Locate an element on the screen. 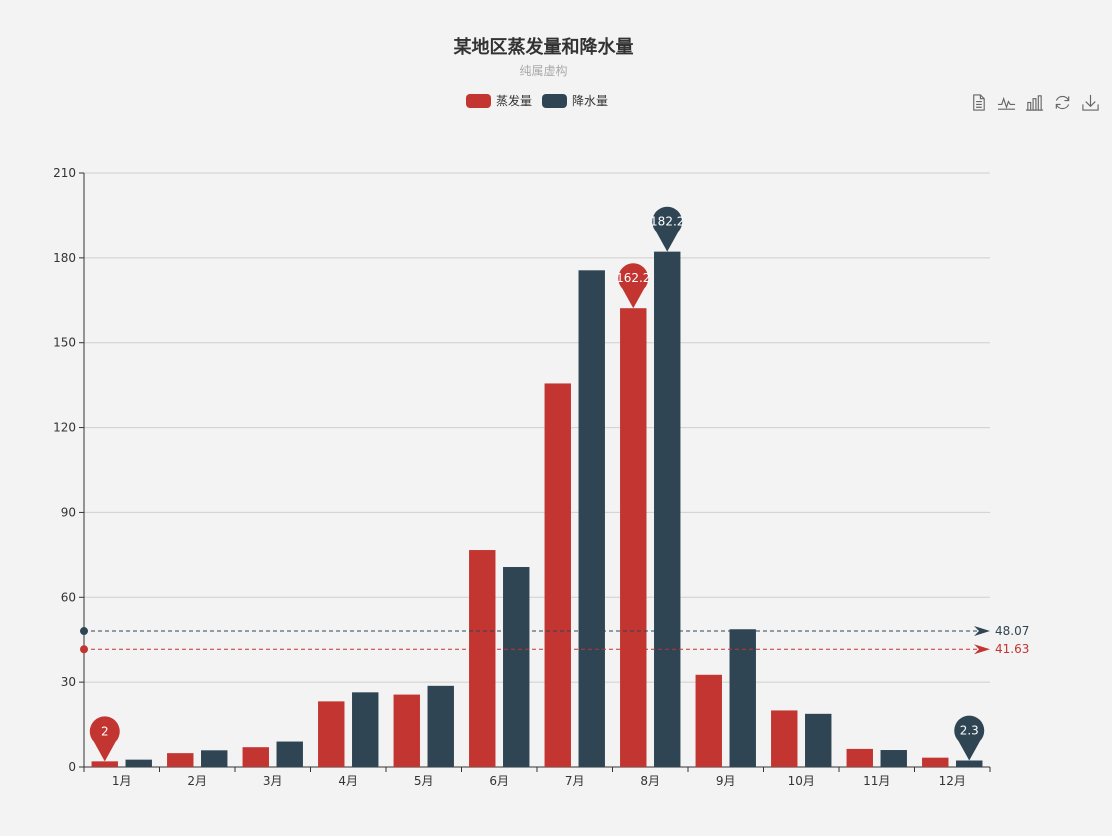  mark-line-label: 48.07 is located at coordinates (1012, 631).